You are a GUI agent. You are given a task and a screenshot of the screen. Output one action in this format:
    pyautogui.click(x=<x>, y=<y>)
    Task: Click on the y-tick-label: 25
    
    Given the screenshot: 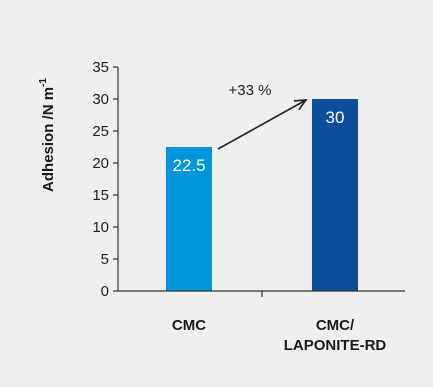 What is the action you would take?
    pyautogui.click(x=100, y=131)
    